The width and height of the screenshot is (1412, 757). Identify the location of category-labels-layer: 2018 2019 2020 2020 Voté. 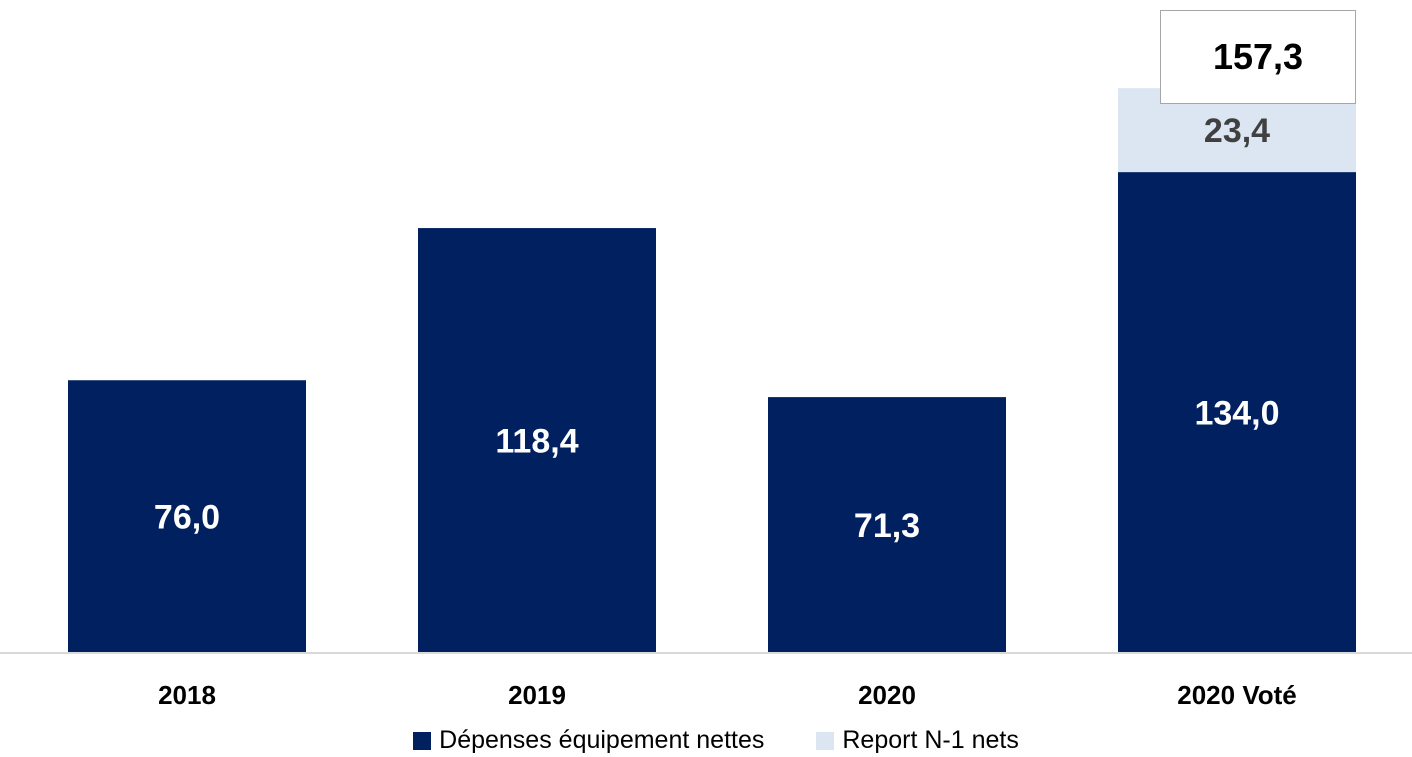
(727, 695).